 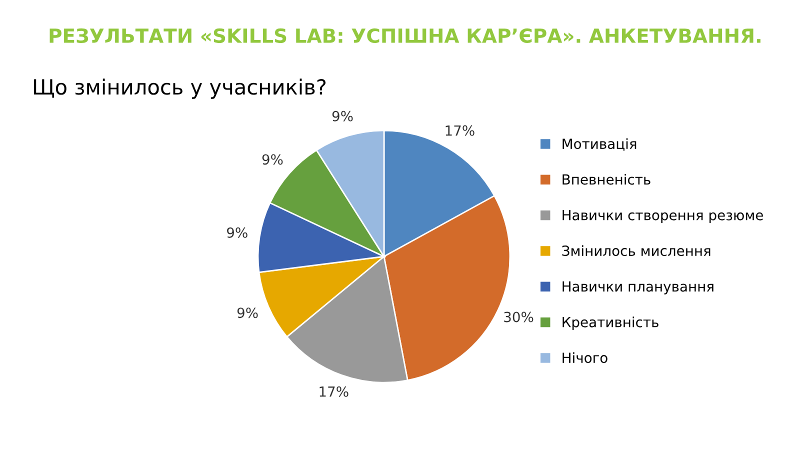 What do you see at coordinates (519, 317) in the screenshot?
I see `data-label: 30%` at bounding box center [519, 317].